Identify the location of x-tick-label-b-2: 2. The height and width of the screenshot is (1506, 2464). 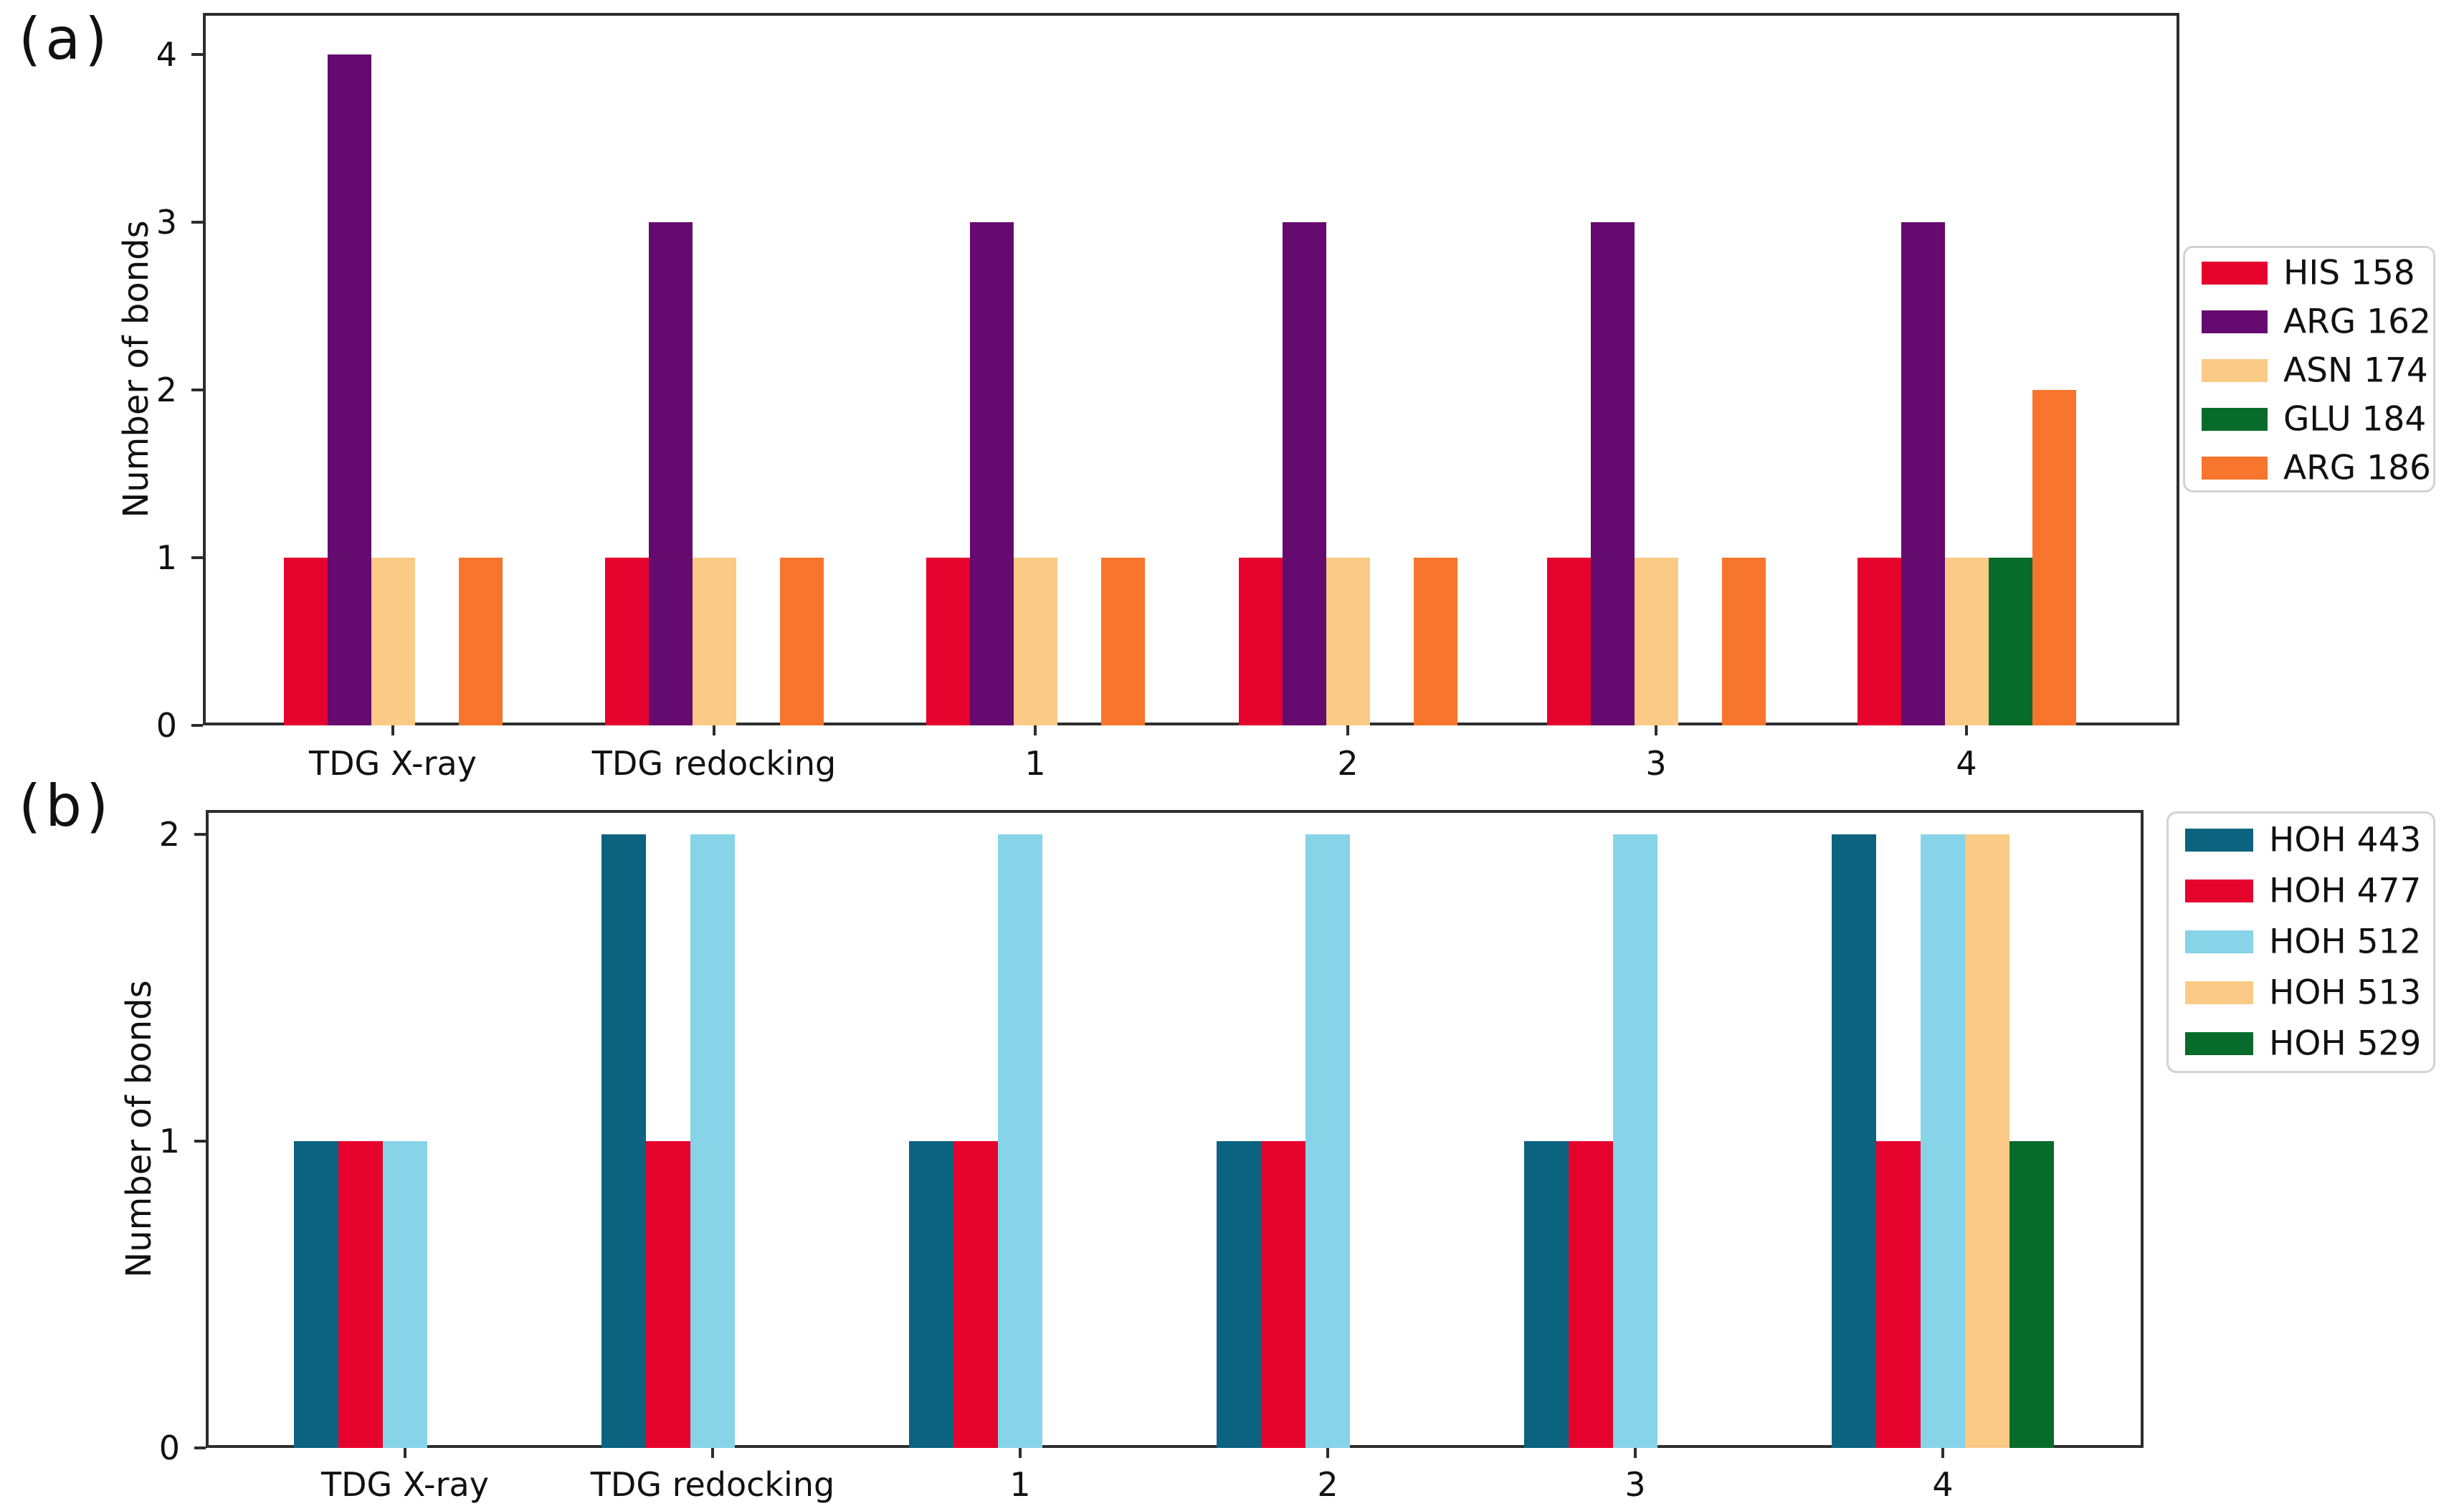
(1327, 1484).